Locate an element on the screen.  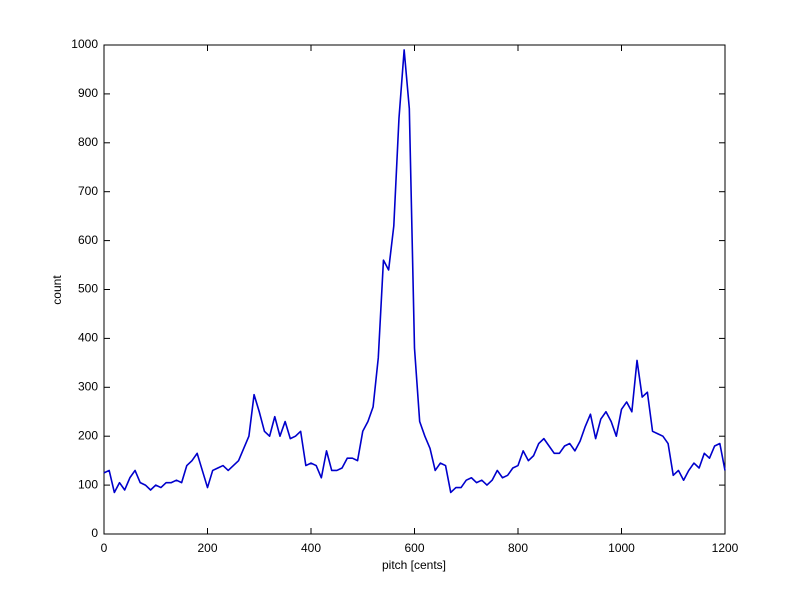
y-tick-label: 900 is located at coordinates (88, 93).